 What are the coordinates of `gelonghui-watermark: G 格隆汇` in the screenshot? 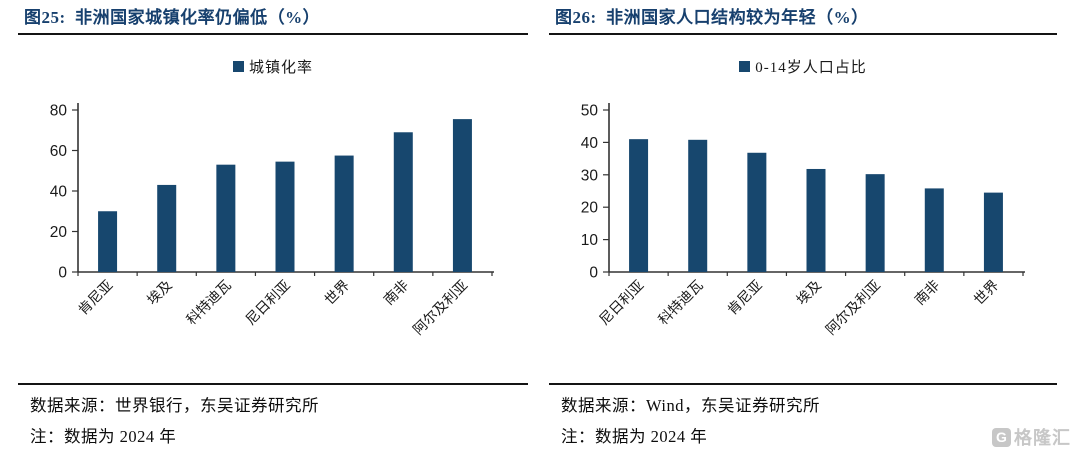 It's located at (1031, 437).